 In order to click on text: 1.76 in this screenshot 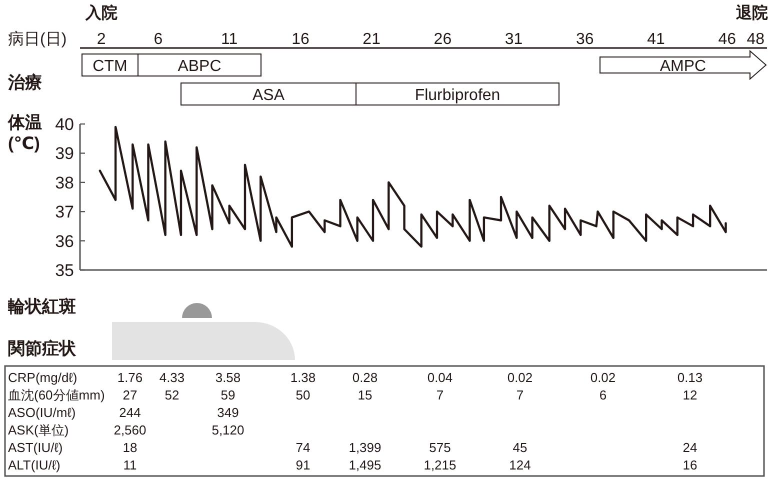, I will do `click(130, 377)`.